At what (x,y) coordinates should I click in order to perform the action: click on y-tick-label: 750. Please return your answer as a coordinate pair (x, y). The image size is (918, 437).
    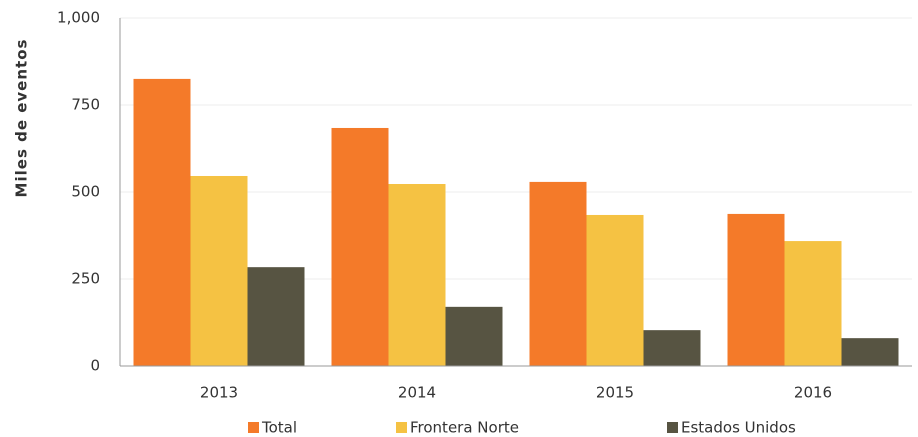
    Looking at the image, I should click on (85, 105).